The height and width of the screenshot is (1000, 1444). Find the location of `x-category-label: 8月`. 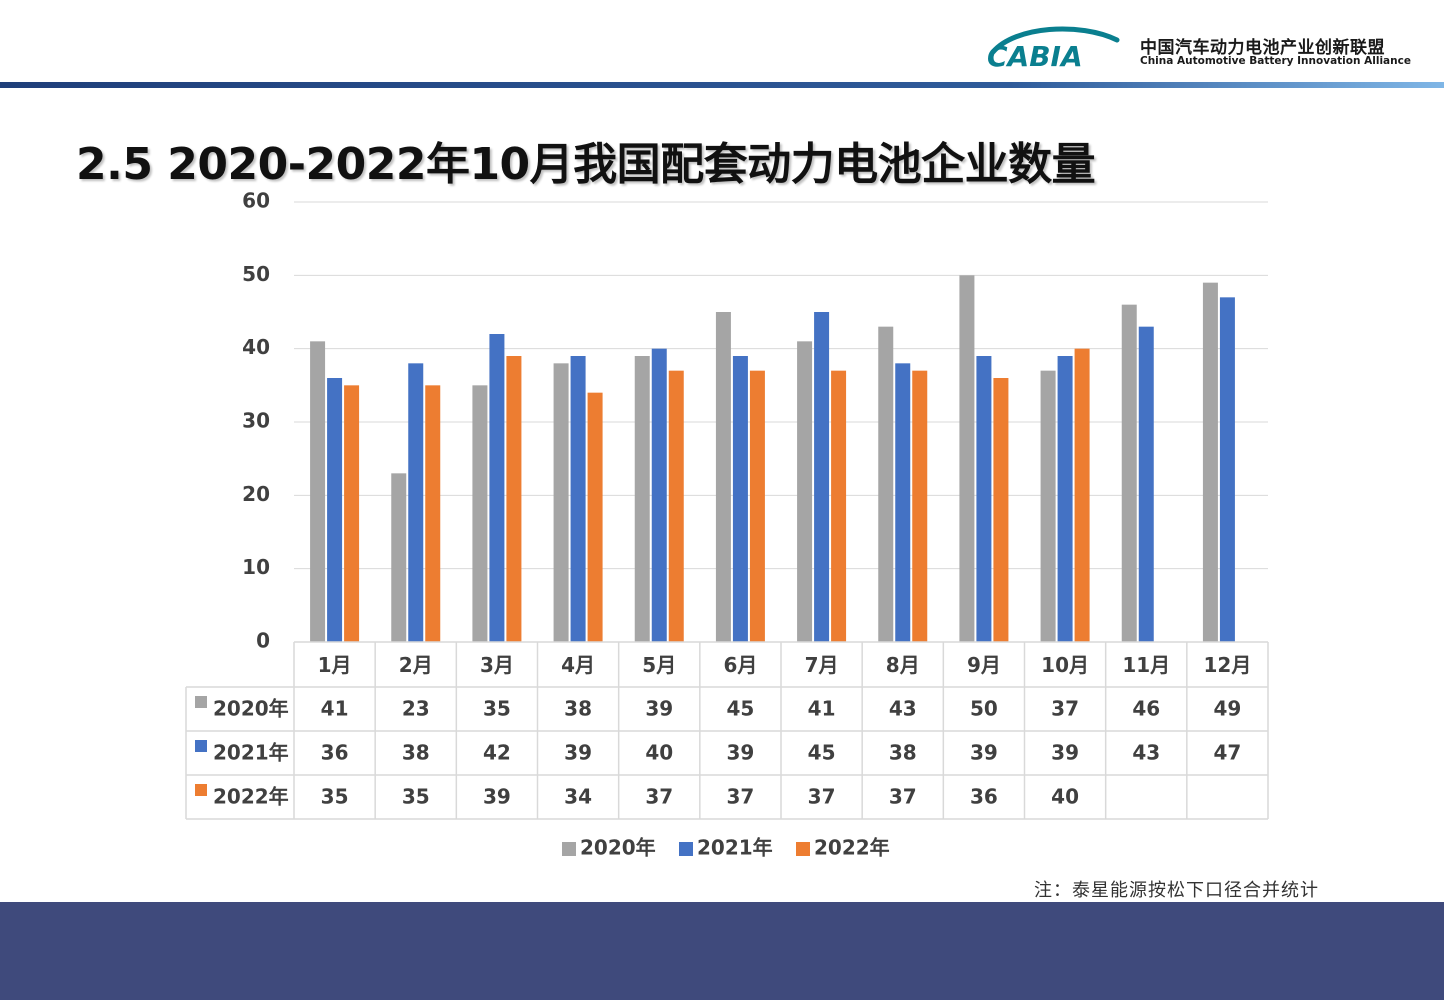

x-category-label: 8月 is located at coordinates (903, 665).